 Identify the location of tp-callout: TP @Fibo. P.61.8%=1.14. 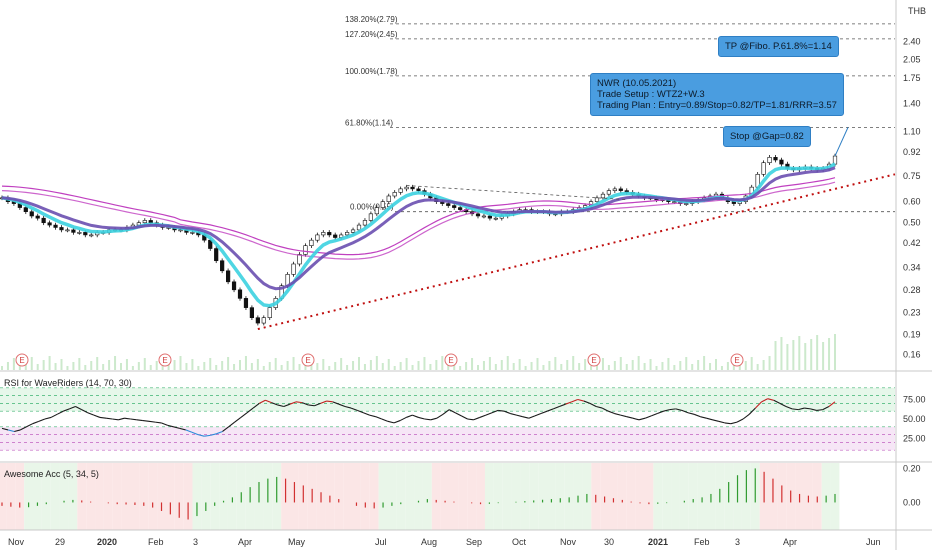
(778, 46).